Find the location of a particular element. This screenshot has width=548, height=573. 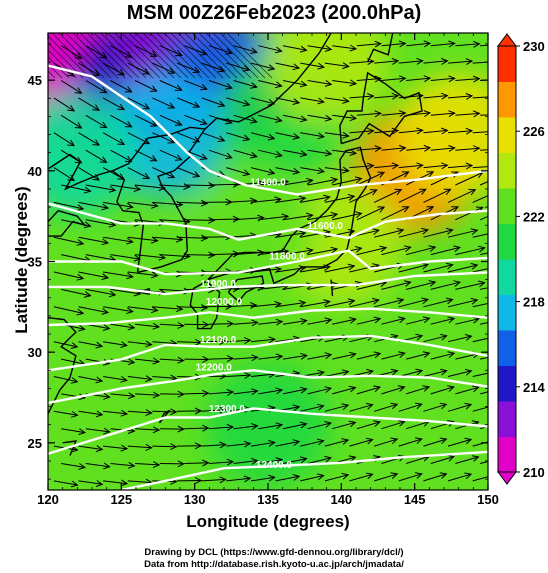

x-tick-label: 140 is located at coordinates (341, 499).